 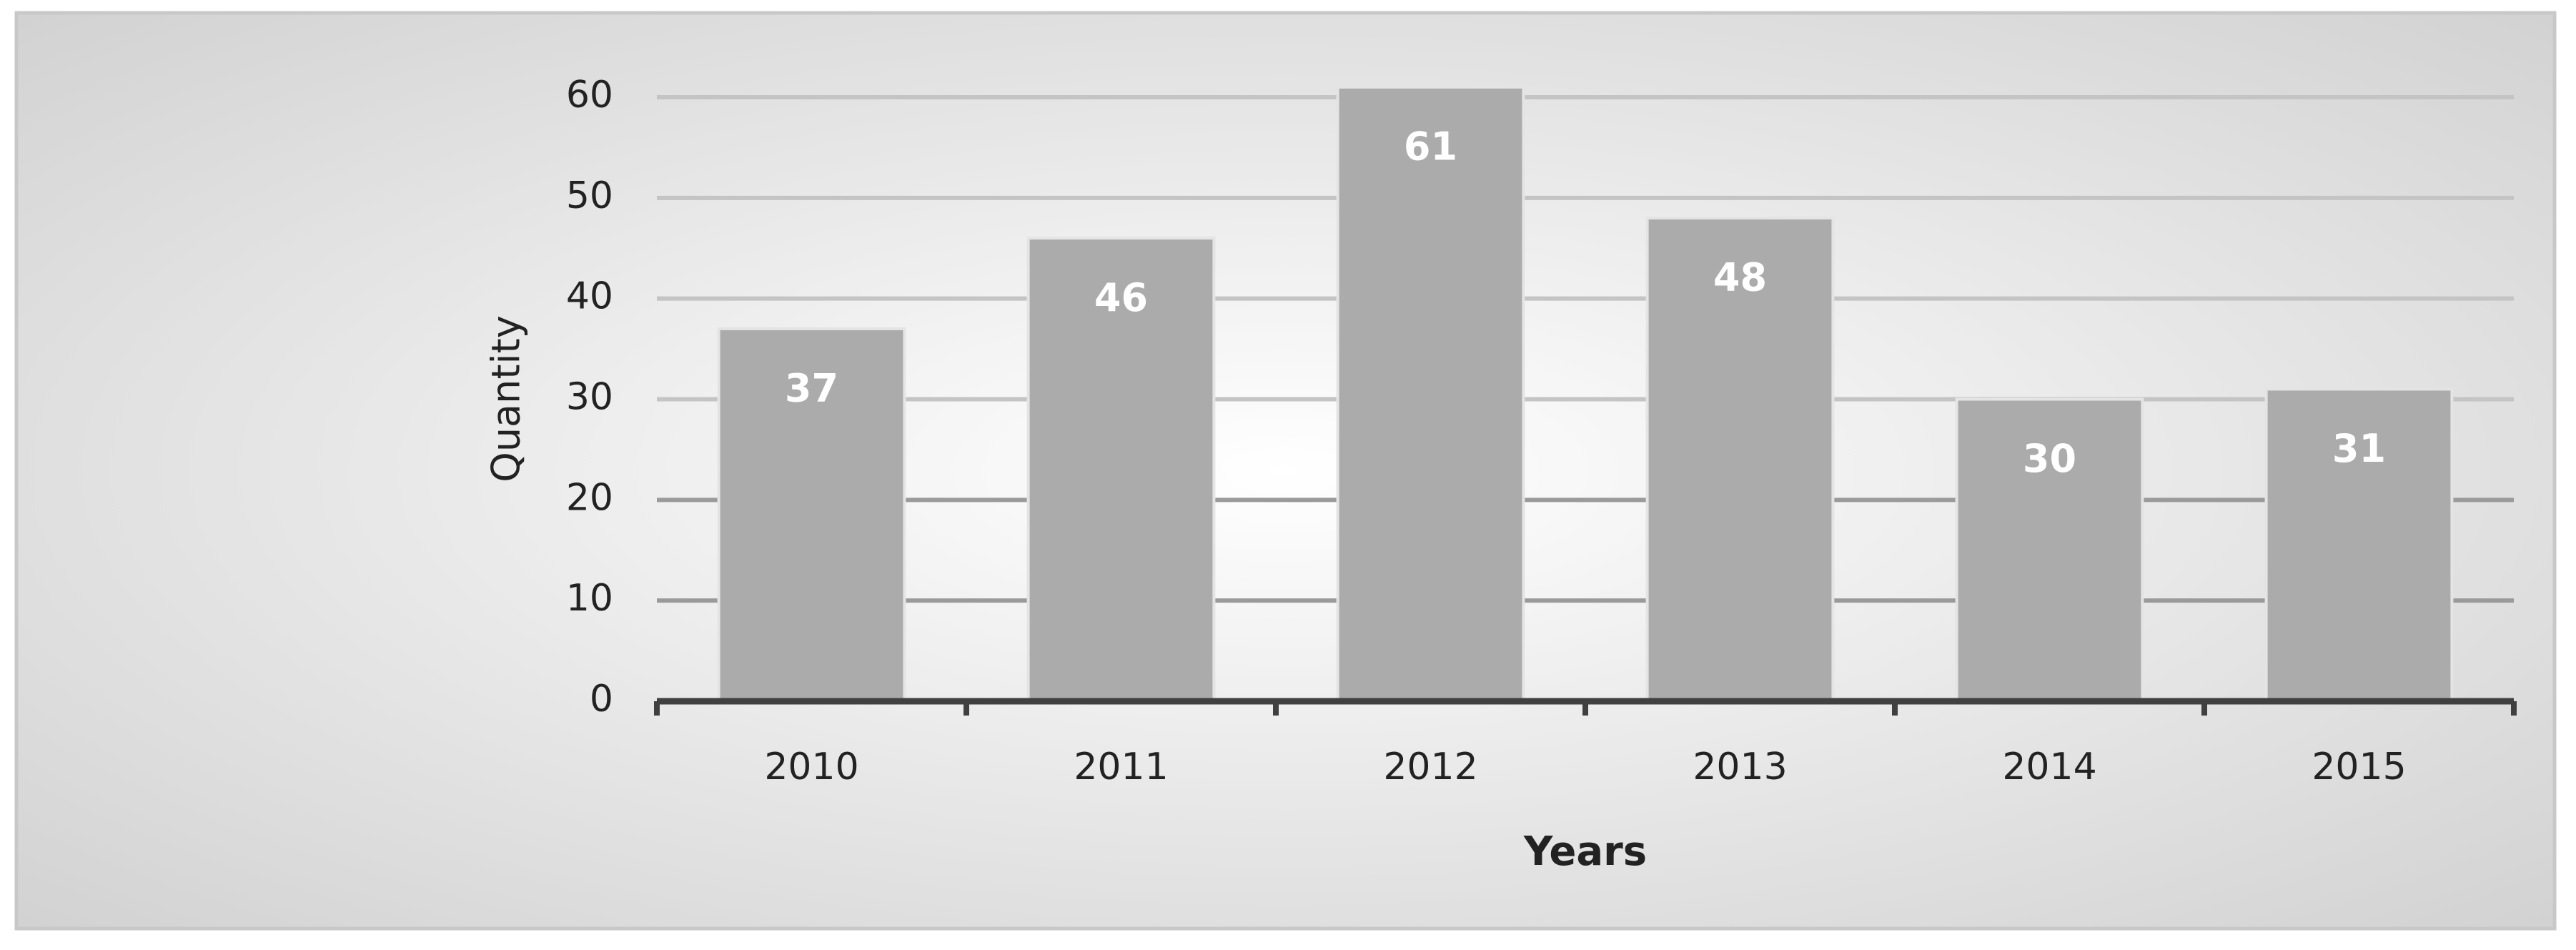 What do you see at coordinates (1740, 767) in the screenshot?
I see `x-tick-label: 2013` at bounding box center [1740, 767].